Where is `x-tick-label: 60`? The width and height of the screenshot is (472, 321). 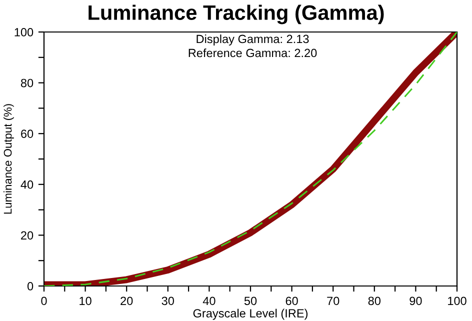
x-tick-label: 60 is located at coordinates (292, 301).